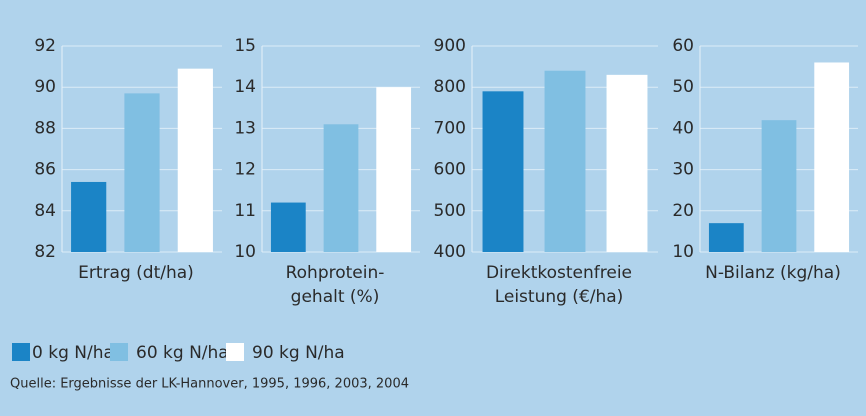  I want to click on x-axis-label: Rohprotein-, so click(335, 273).